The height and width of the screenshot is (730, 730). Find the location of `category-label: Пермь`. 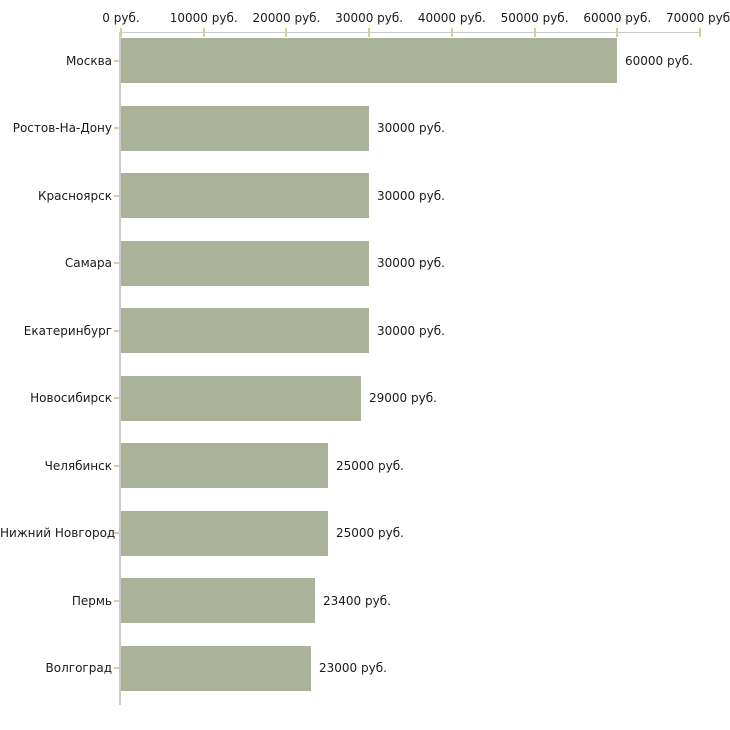

category-label: Пермь is located at coordinates (91, 600).